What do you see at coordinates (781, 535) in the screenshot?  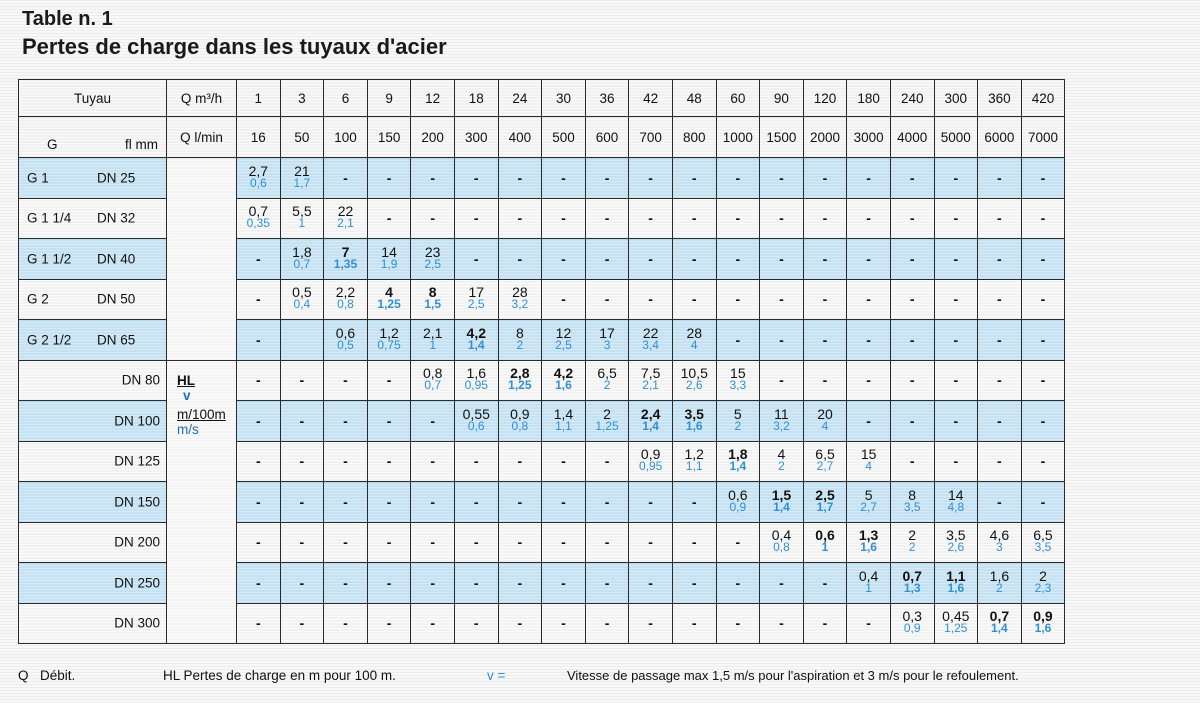 I see `head-loss-value: 0,4` at bounding box center [781, 535].